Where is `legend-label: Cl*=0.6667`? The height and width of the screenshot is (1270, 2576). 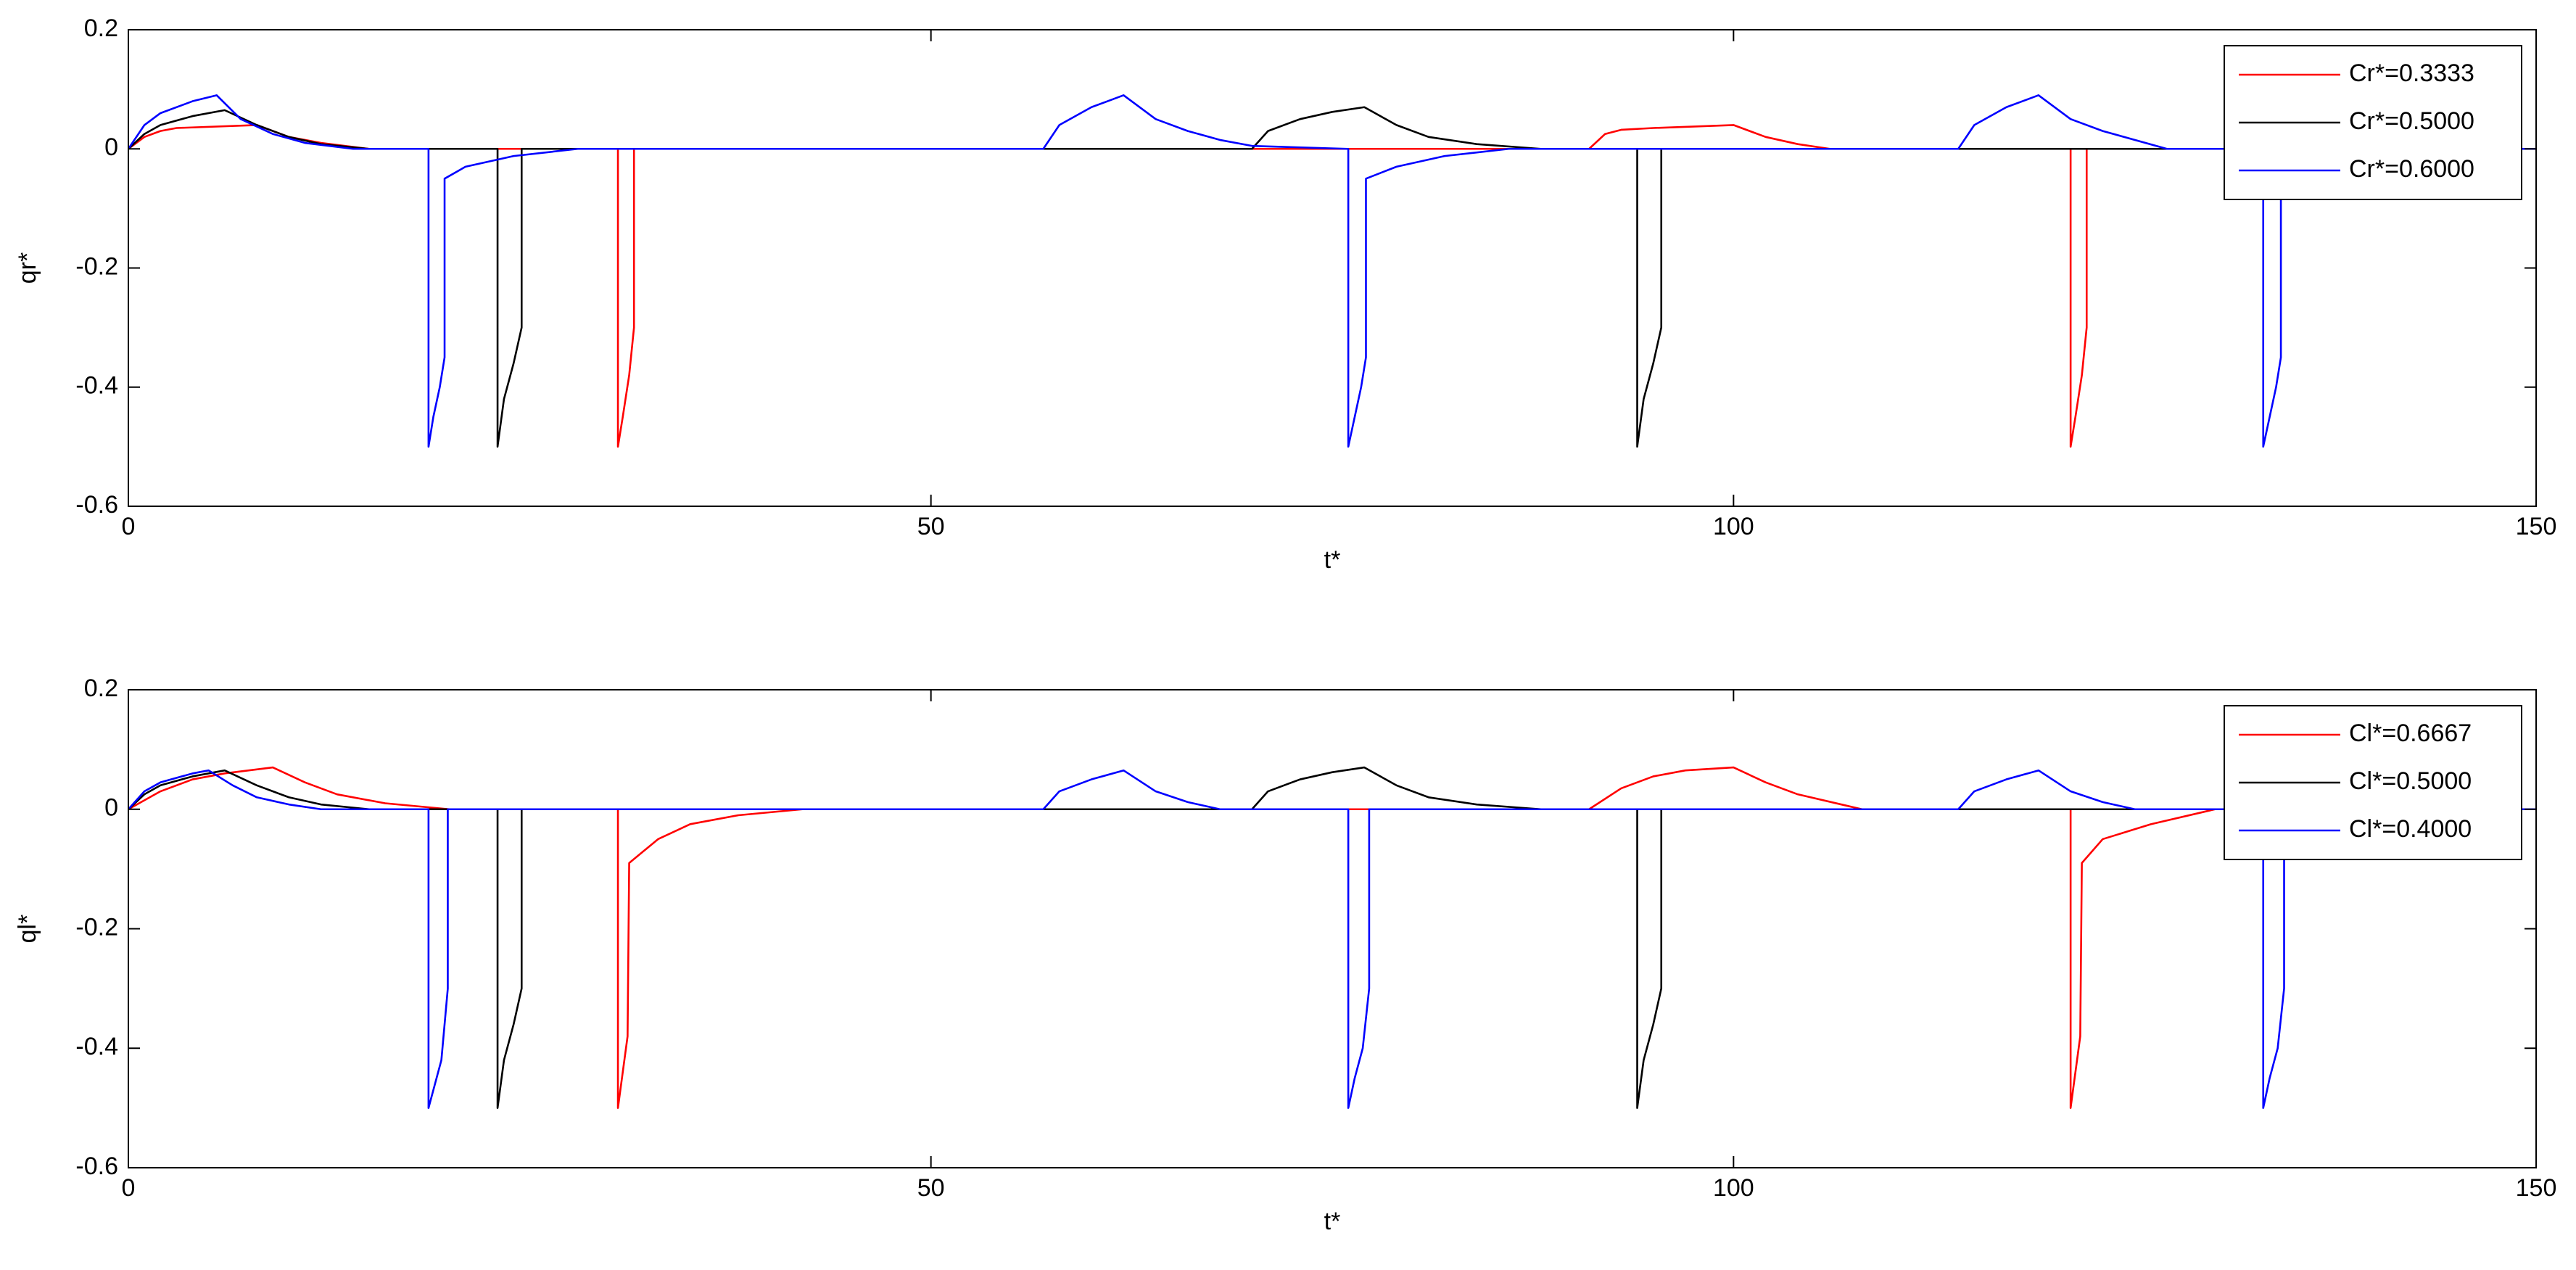
legend-label: Cl*=0.6667 is located at coordinates (2410, 733).